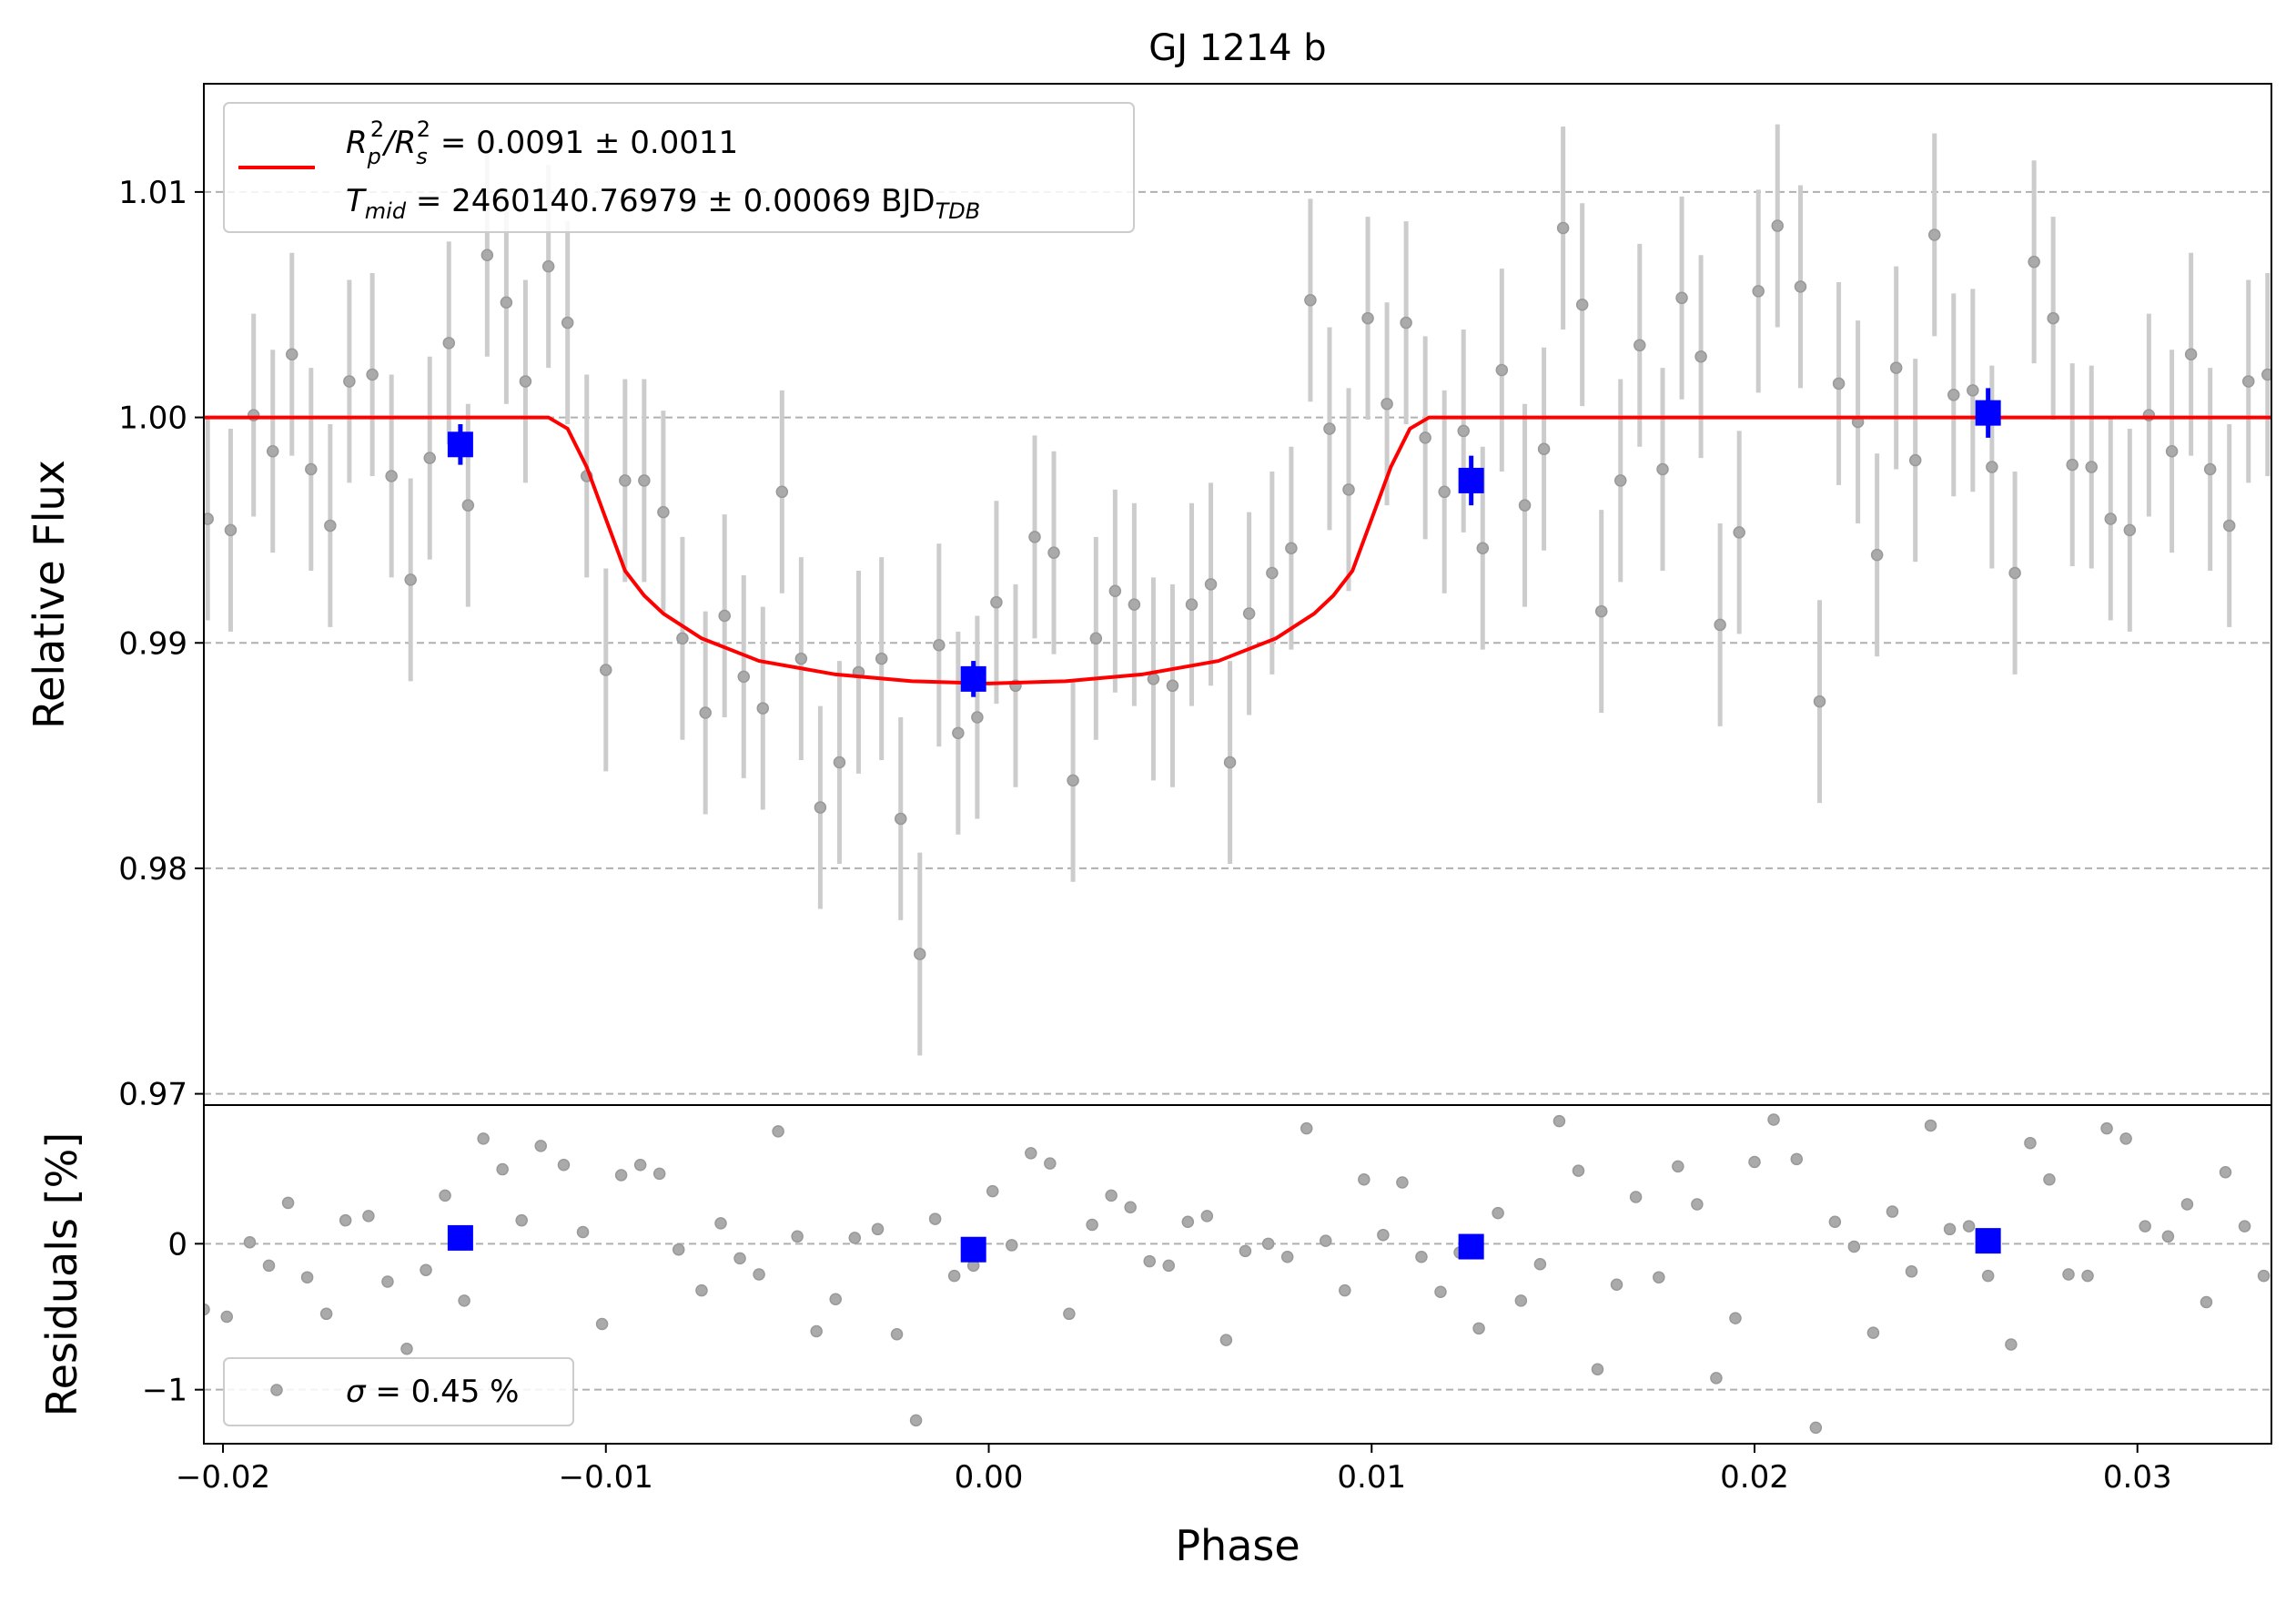 The image size is (2296, 1603). Describe the element at coordinates (1174, 1470) in the screenshot. I see `x-axis-ticks: −0.02 −0.01 0.00 0.01 0.02 0.03` at that location.